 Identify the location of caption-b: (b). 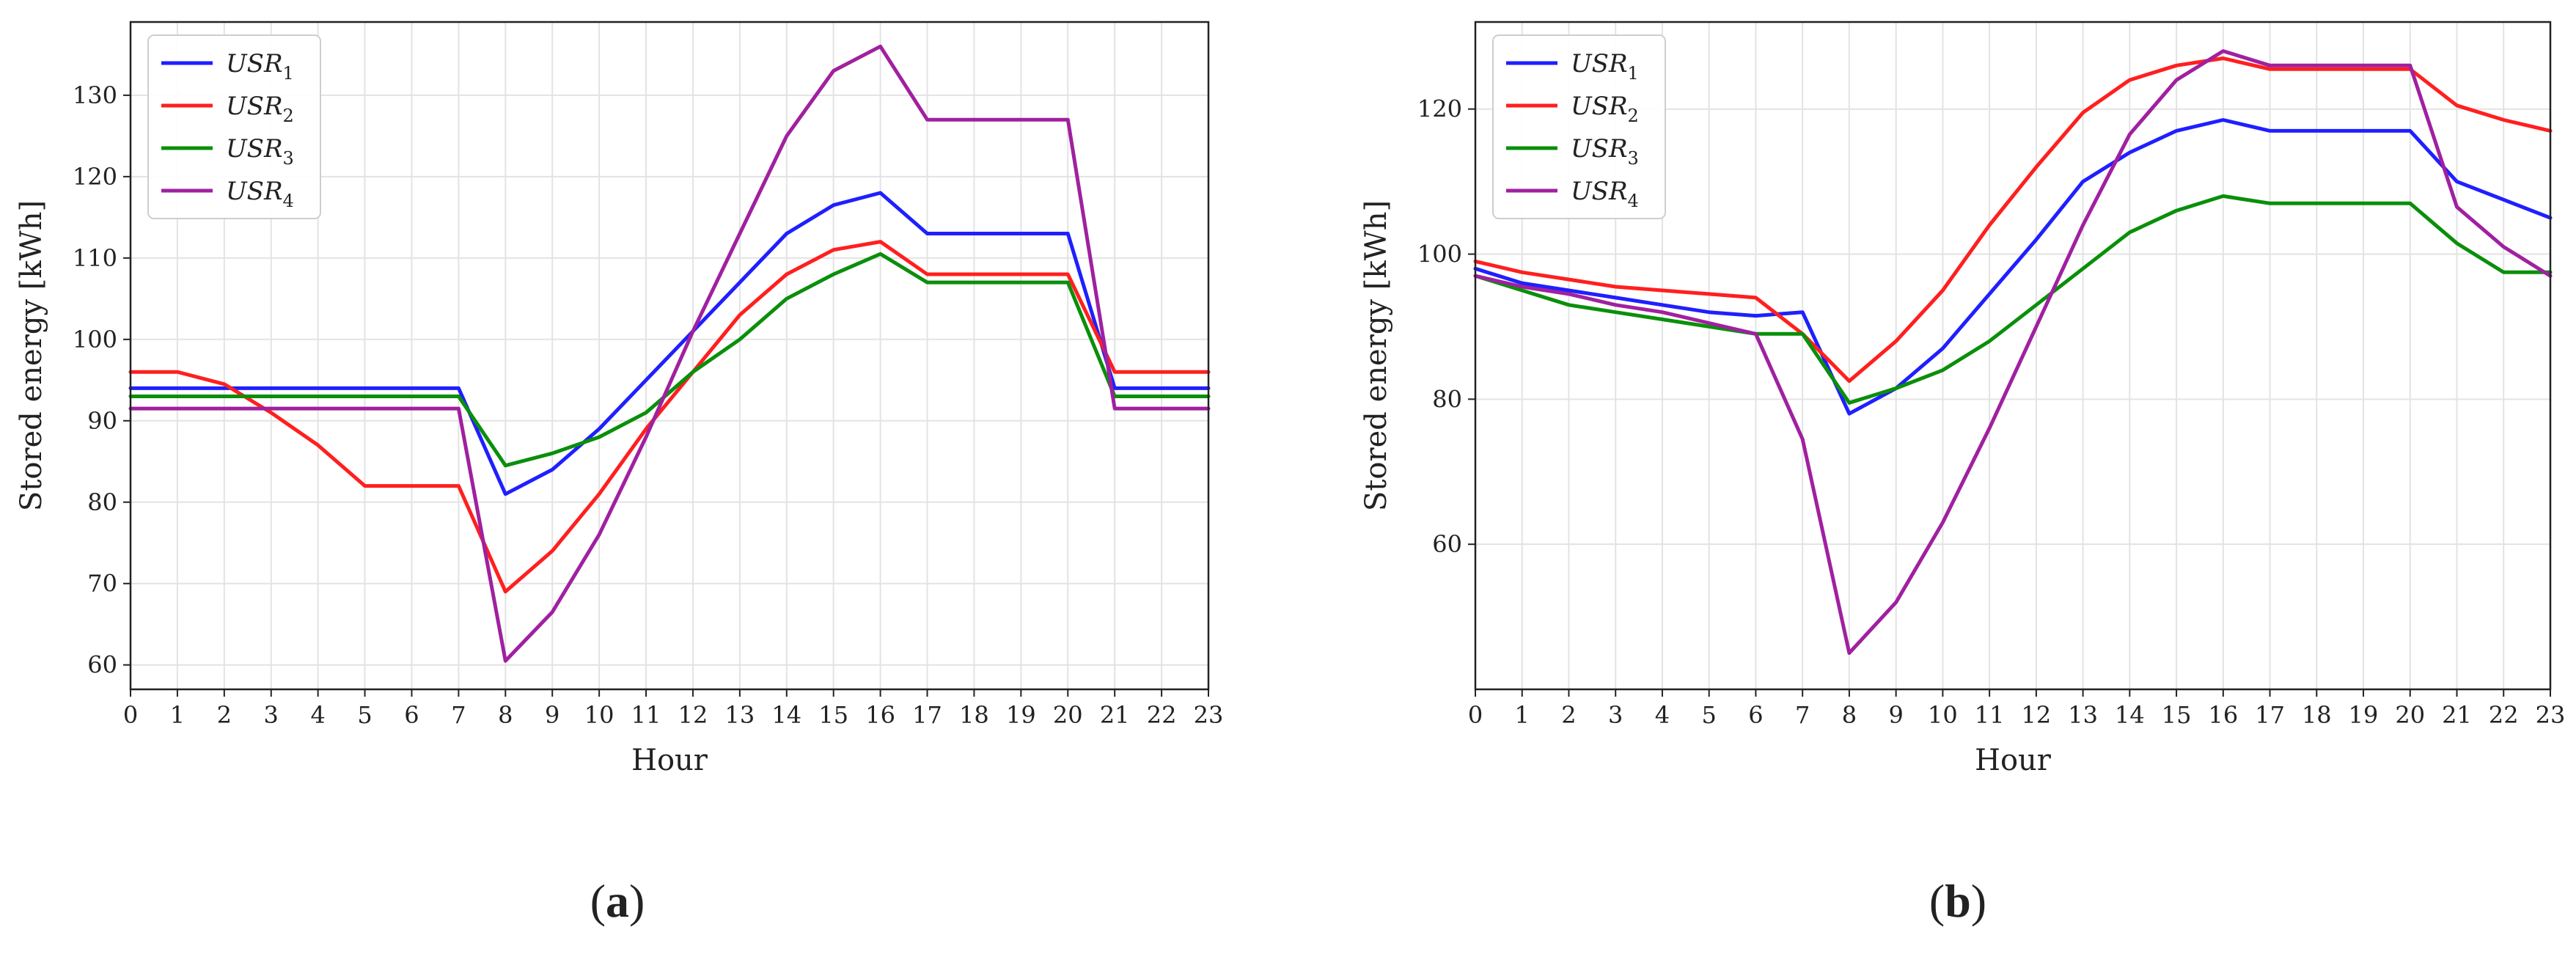
(1958, 901).